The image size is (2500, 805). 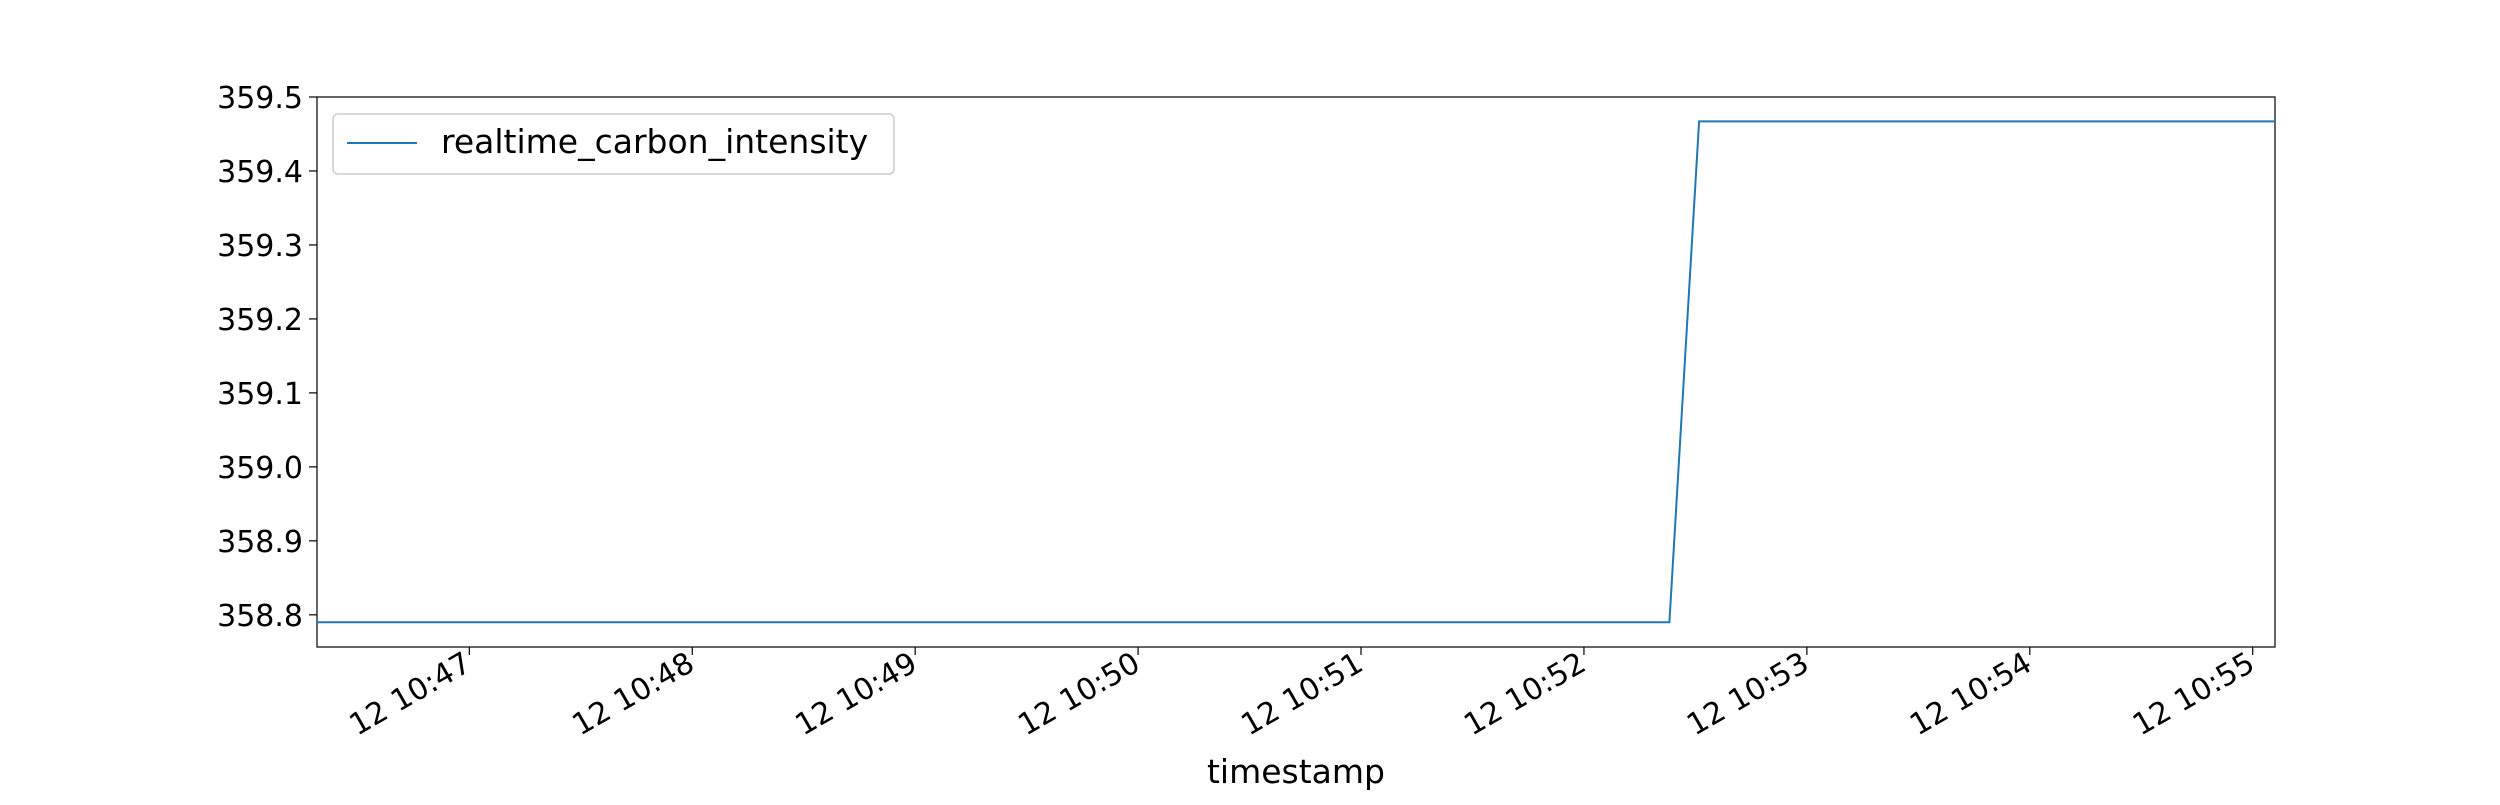 What do you see at coordinates (260, 616) in the screenshot?
I see `y-tick-label: 358.8` at bounding box center [260, 616].